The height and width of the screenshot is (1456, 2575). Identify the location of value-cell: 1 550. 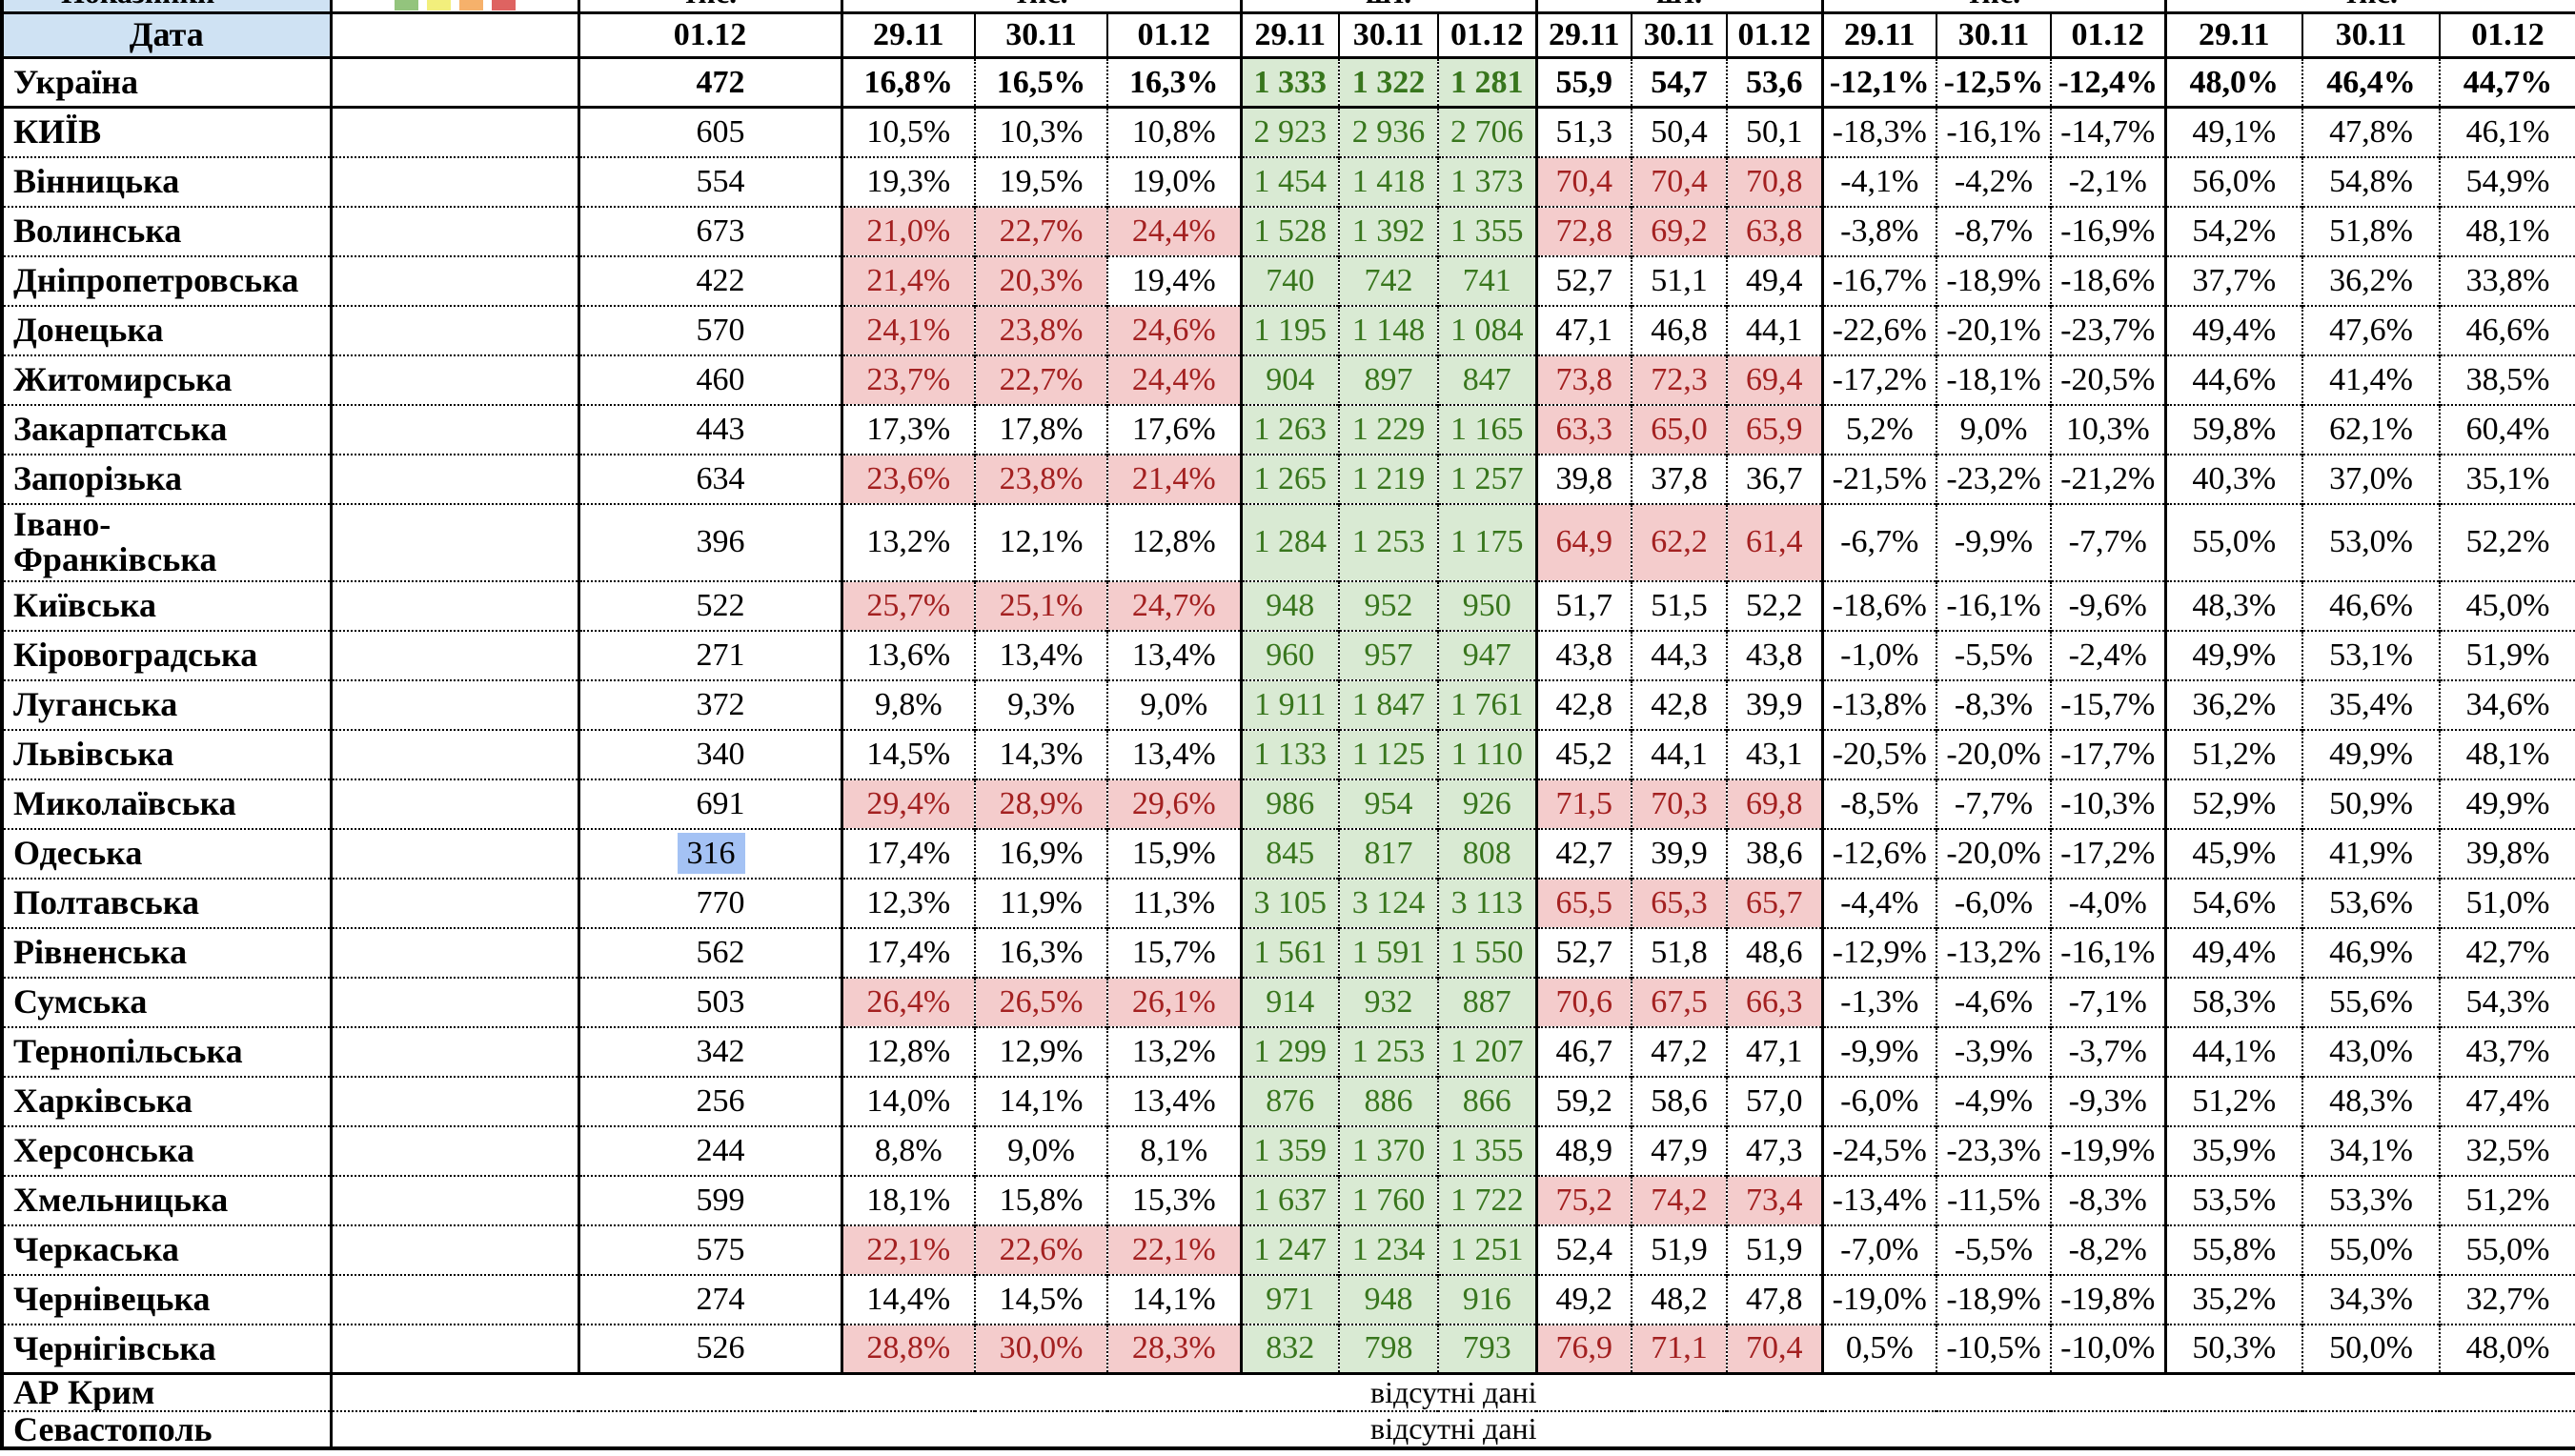
(1486, 952).